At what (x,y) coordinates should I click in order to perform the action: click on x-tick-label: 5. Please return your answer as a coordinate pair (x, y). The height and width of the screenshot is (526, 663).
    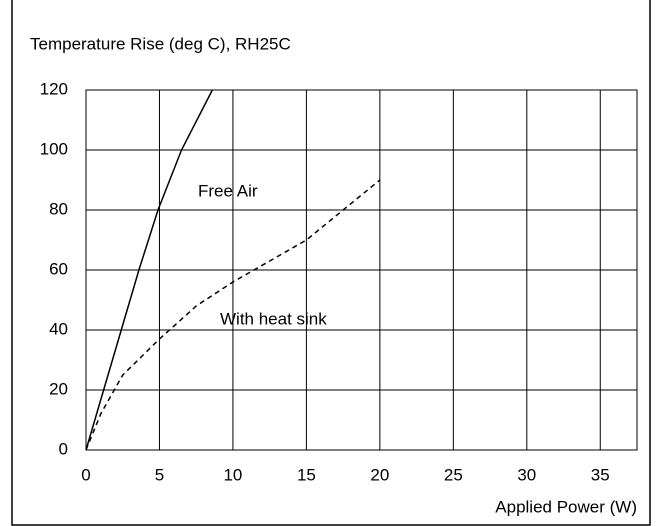
    Looking at the image, I should click on (159, 474).